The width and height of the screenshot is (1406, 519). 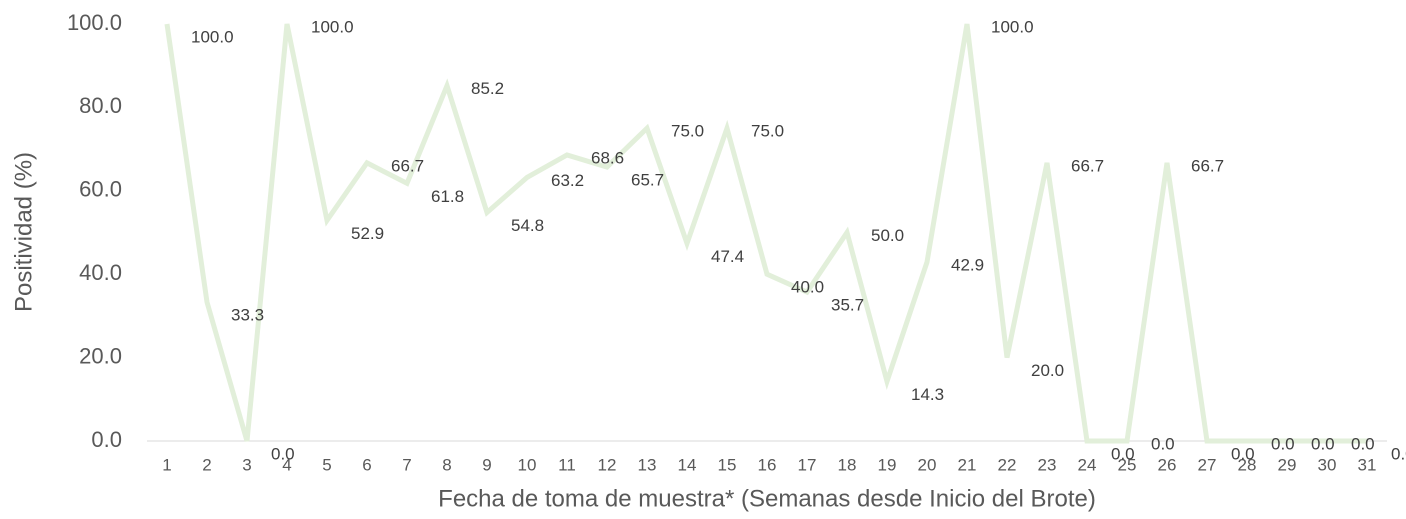 I want to click on y-axis-title: Positividad (%), so click(x=23, y=232).